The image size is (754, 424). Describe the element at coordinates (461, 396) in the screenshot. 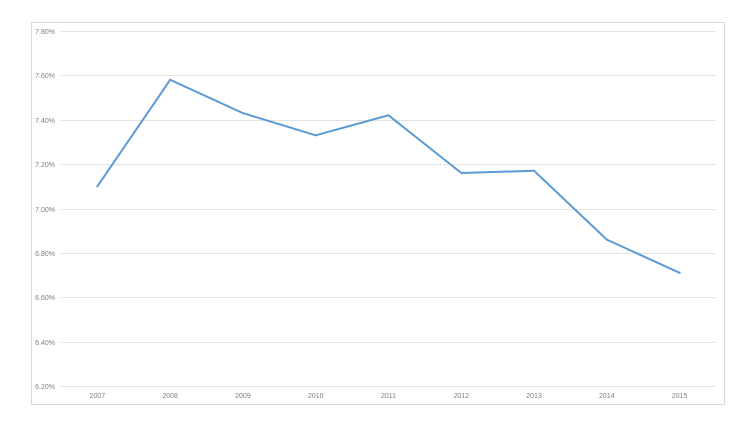

I see `x-tick-label: 2012` at that location.